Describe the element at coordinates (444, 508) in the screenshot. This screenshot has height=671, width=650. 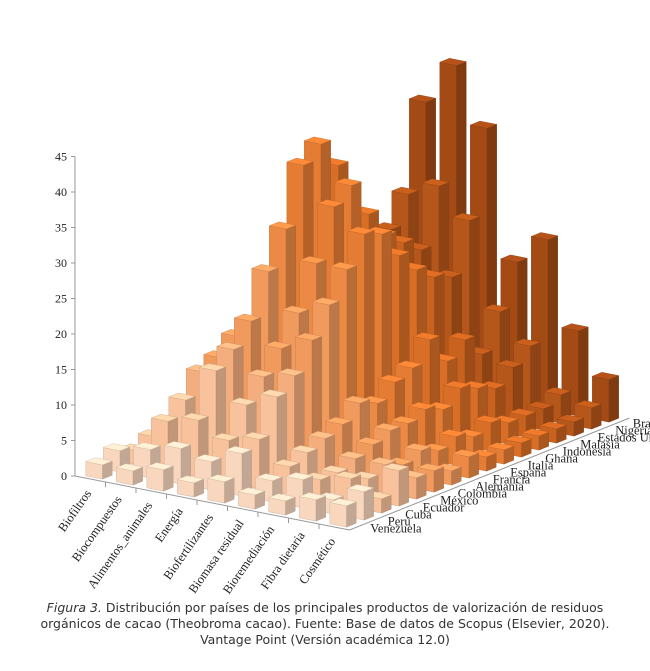
I see `country-label: Ecuador` at that location.